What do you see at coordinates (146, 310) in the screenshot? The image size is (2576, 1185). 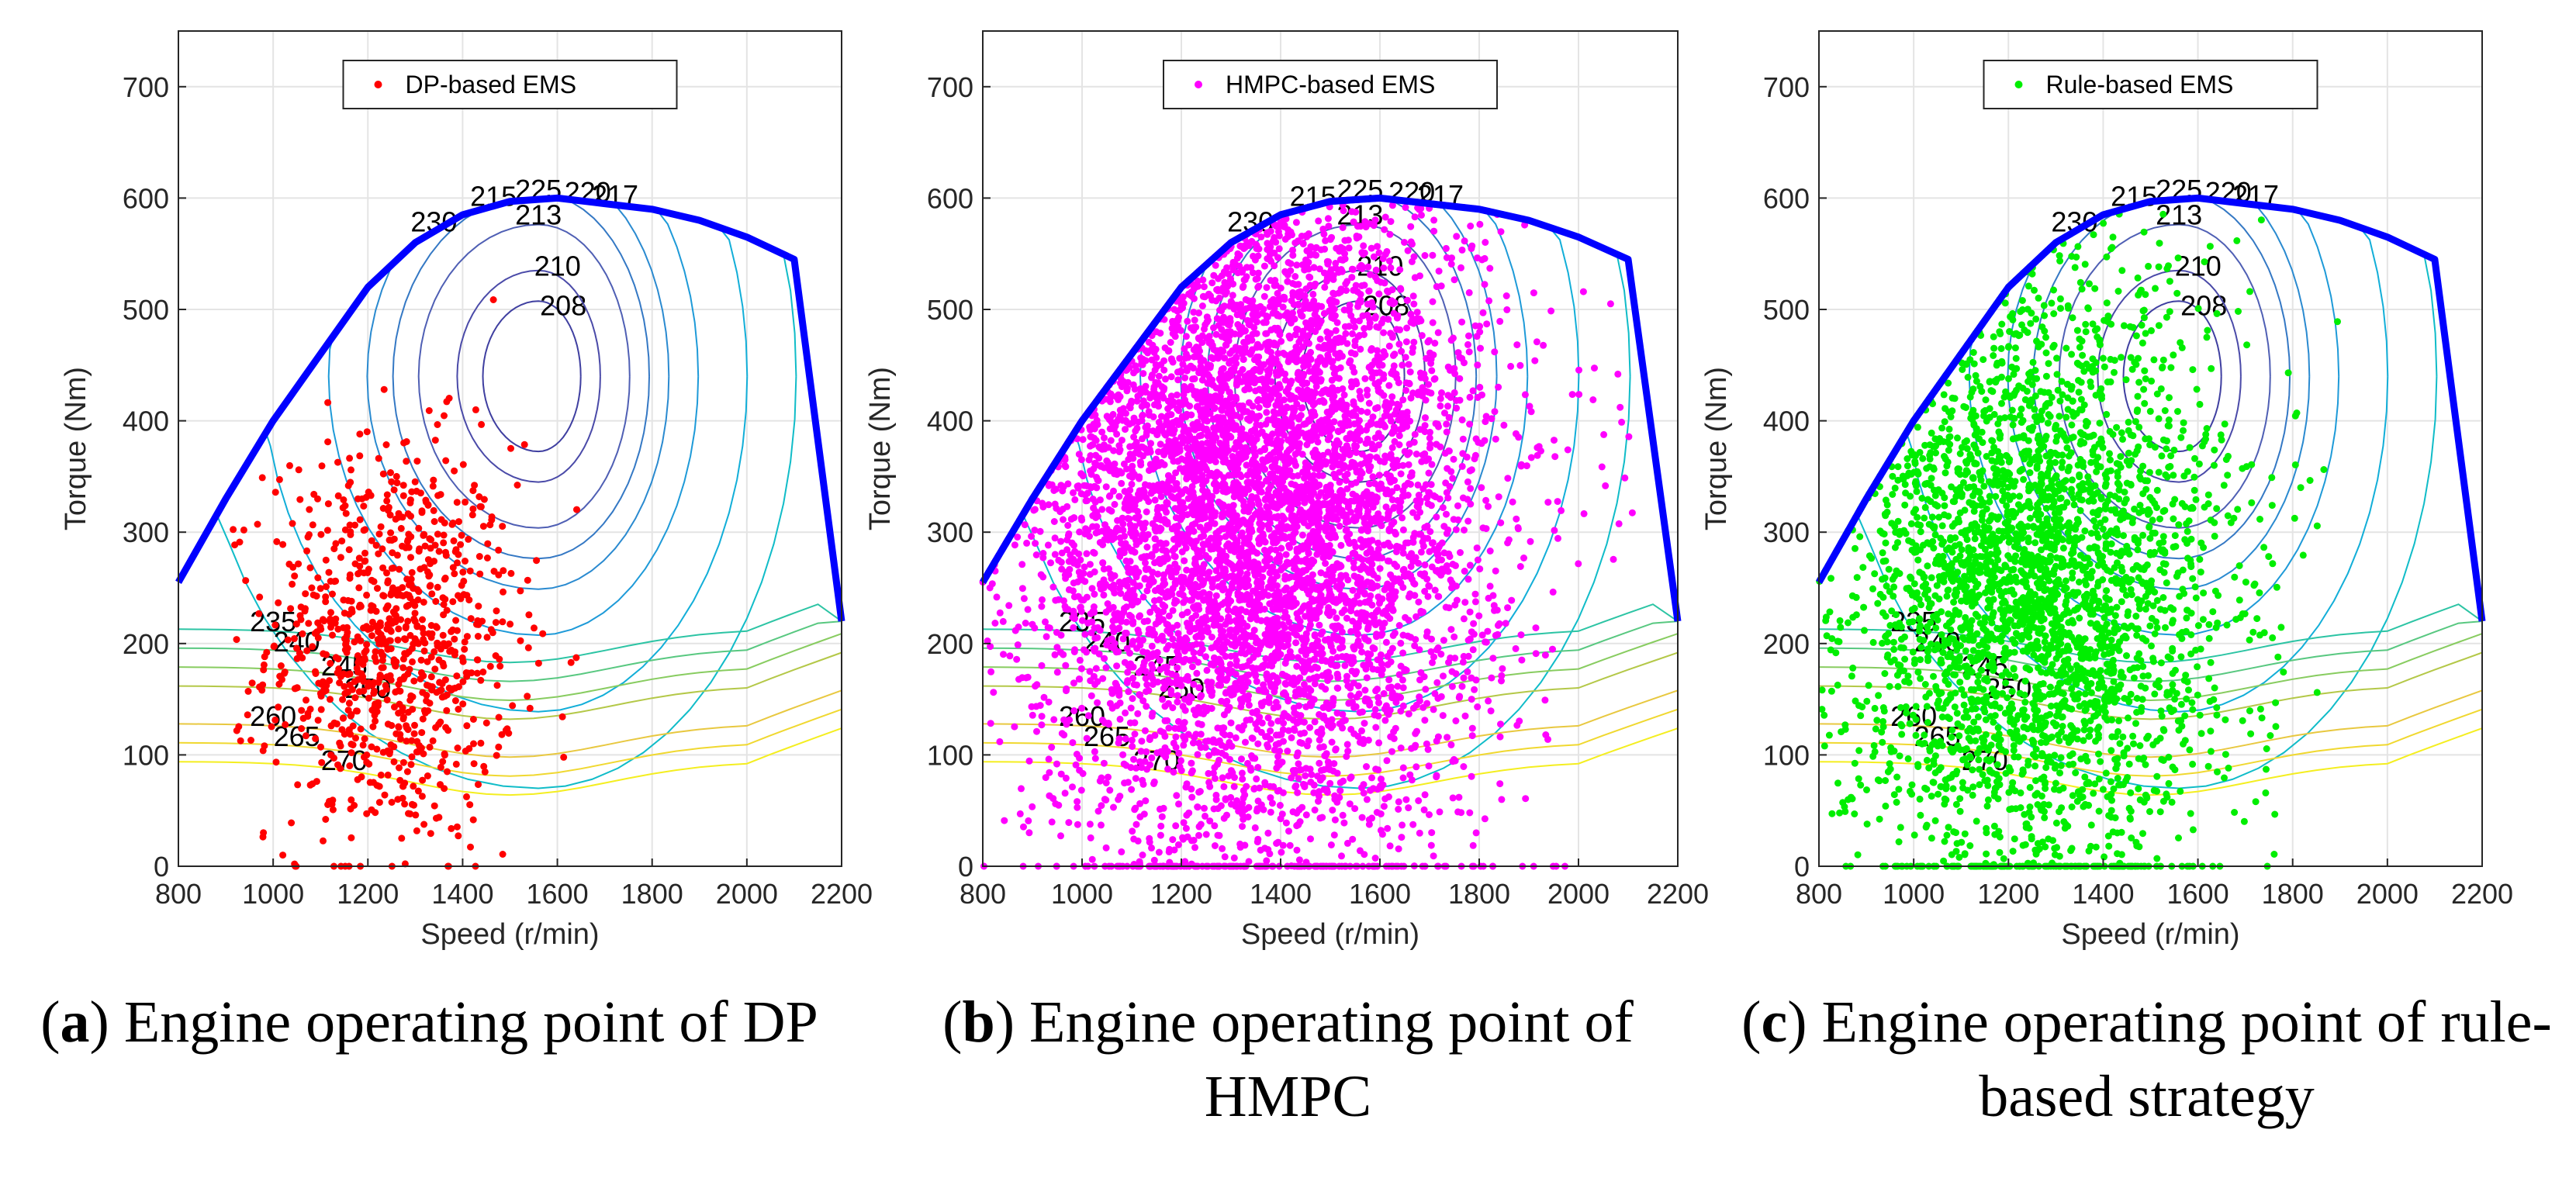 I see `y-tick-label: 500` at bounding box center [146, 310].